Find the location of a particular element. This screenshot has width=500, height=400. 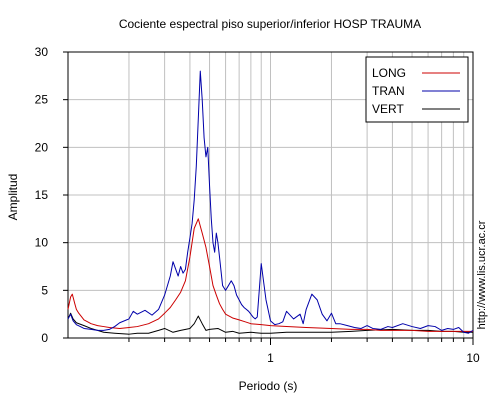

legend-box is located at coordinates (417, 89).